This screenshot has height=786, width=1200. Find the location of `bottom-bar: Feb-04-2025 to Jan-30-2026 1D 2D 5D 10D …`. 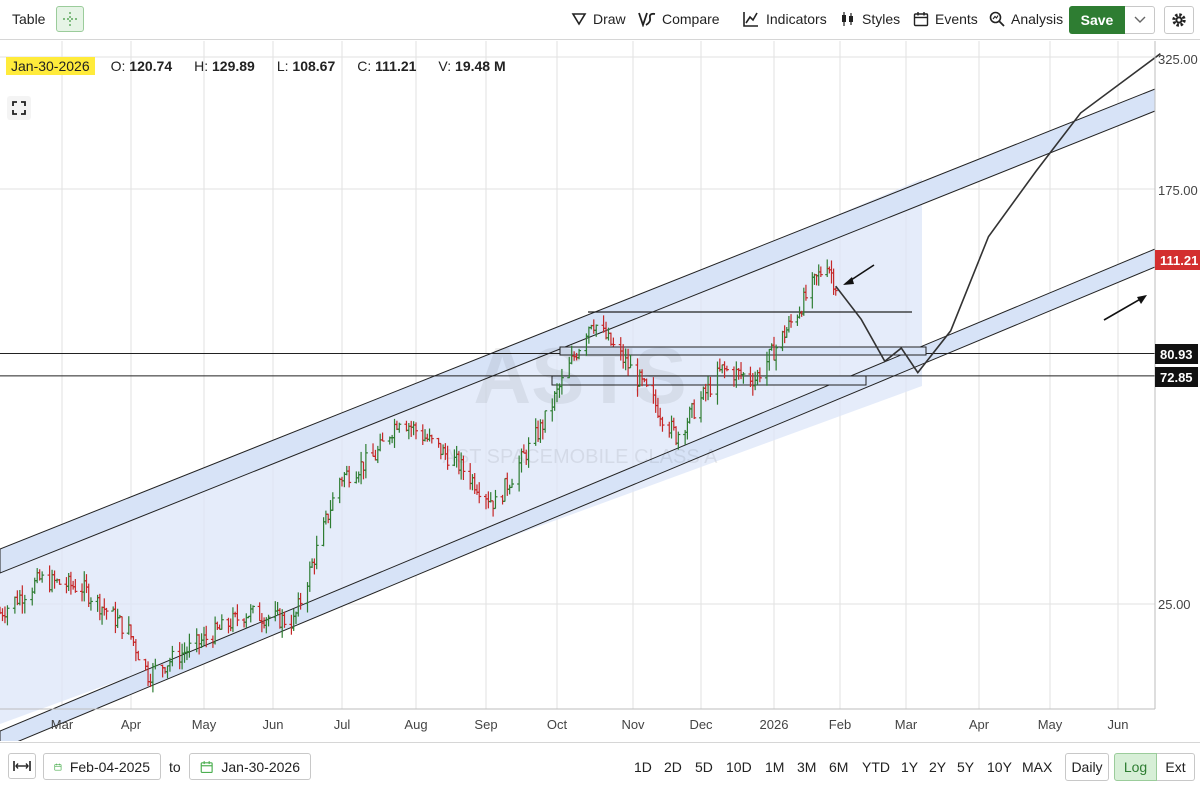

bottom-bar: Feb-04-2025 to Jan-30-2026 1D 2D 5D 10D … is located at coordinates (600, 764).